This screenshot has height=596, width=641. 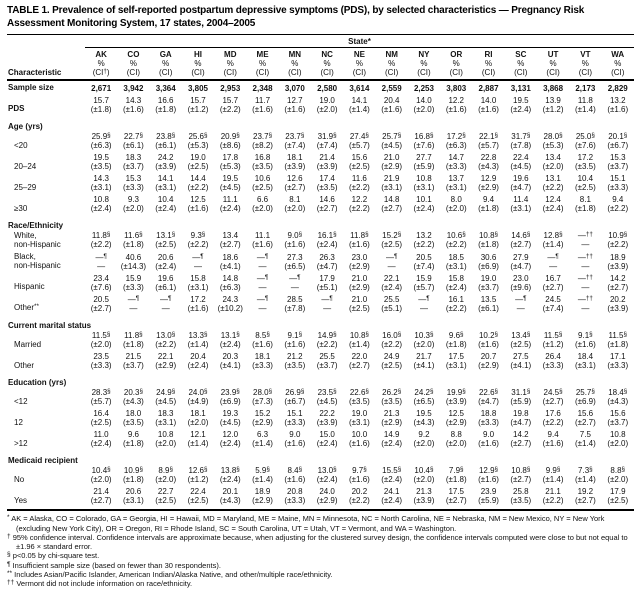 I want to click on cell: 12.1 (±1.4), so click(x=198, y=439).